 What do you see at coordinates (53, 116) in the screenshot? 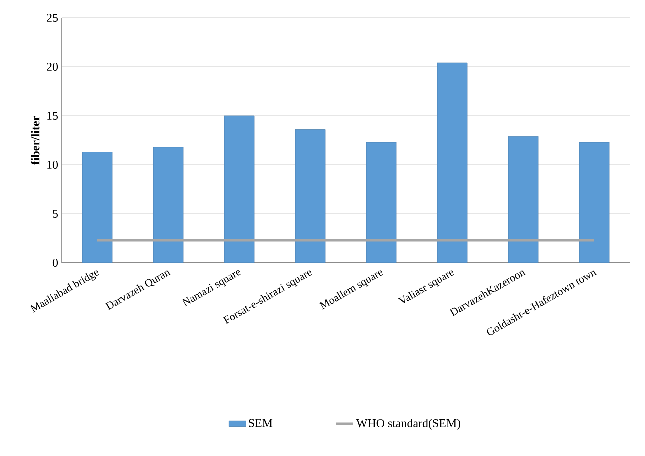
I see `y-tick-label: 15` at bounding box center [53, 116].